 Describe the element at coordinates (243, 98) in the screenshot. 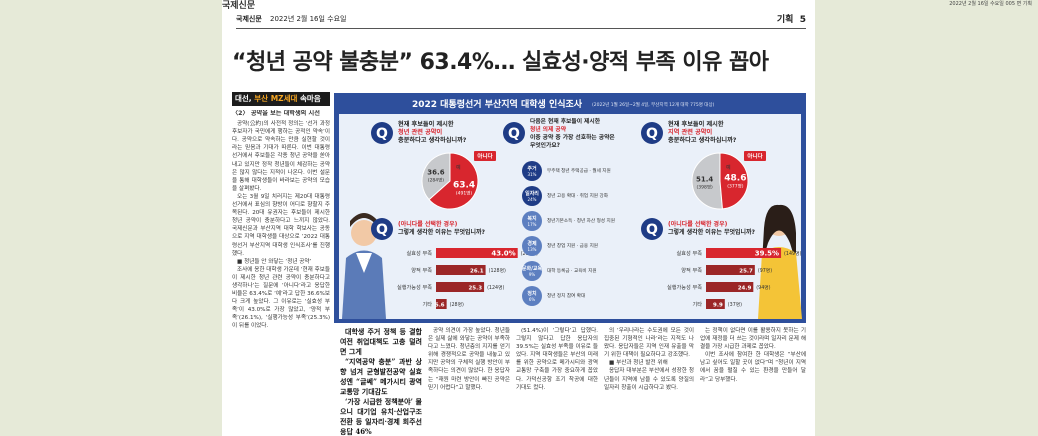

I see `series-prefix: 대선,` at that location.